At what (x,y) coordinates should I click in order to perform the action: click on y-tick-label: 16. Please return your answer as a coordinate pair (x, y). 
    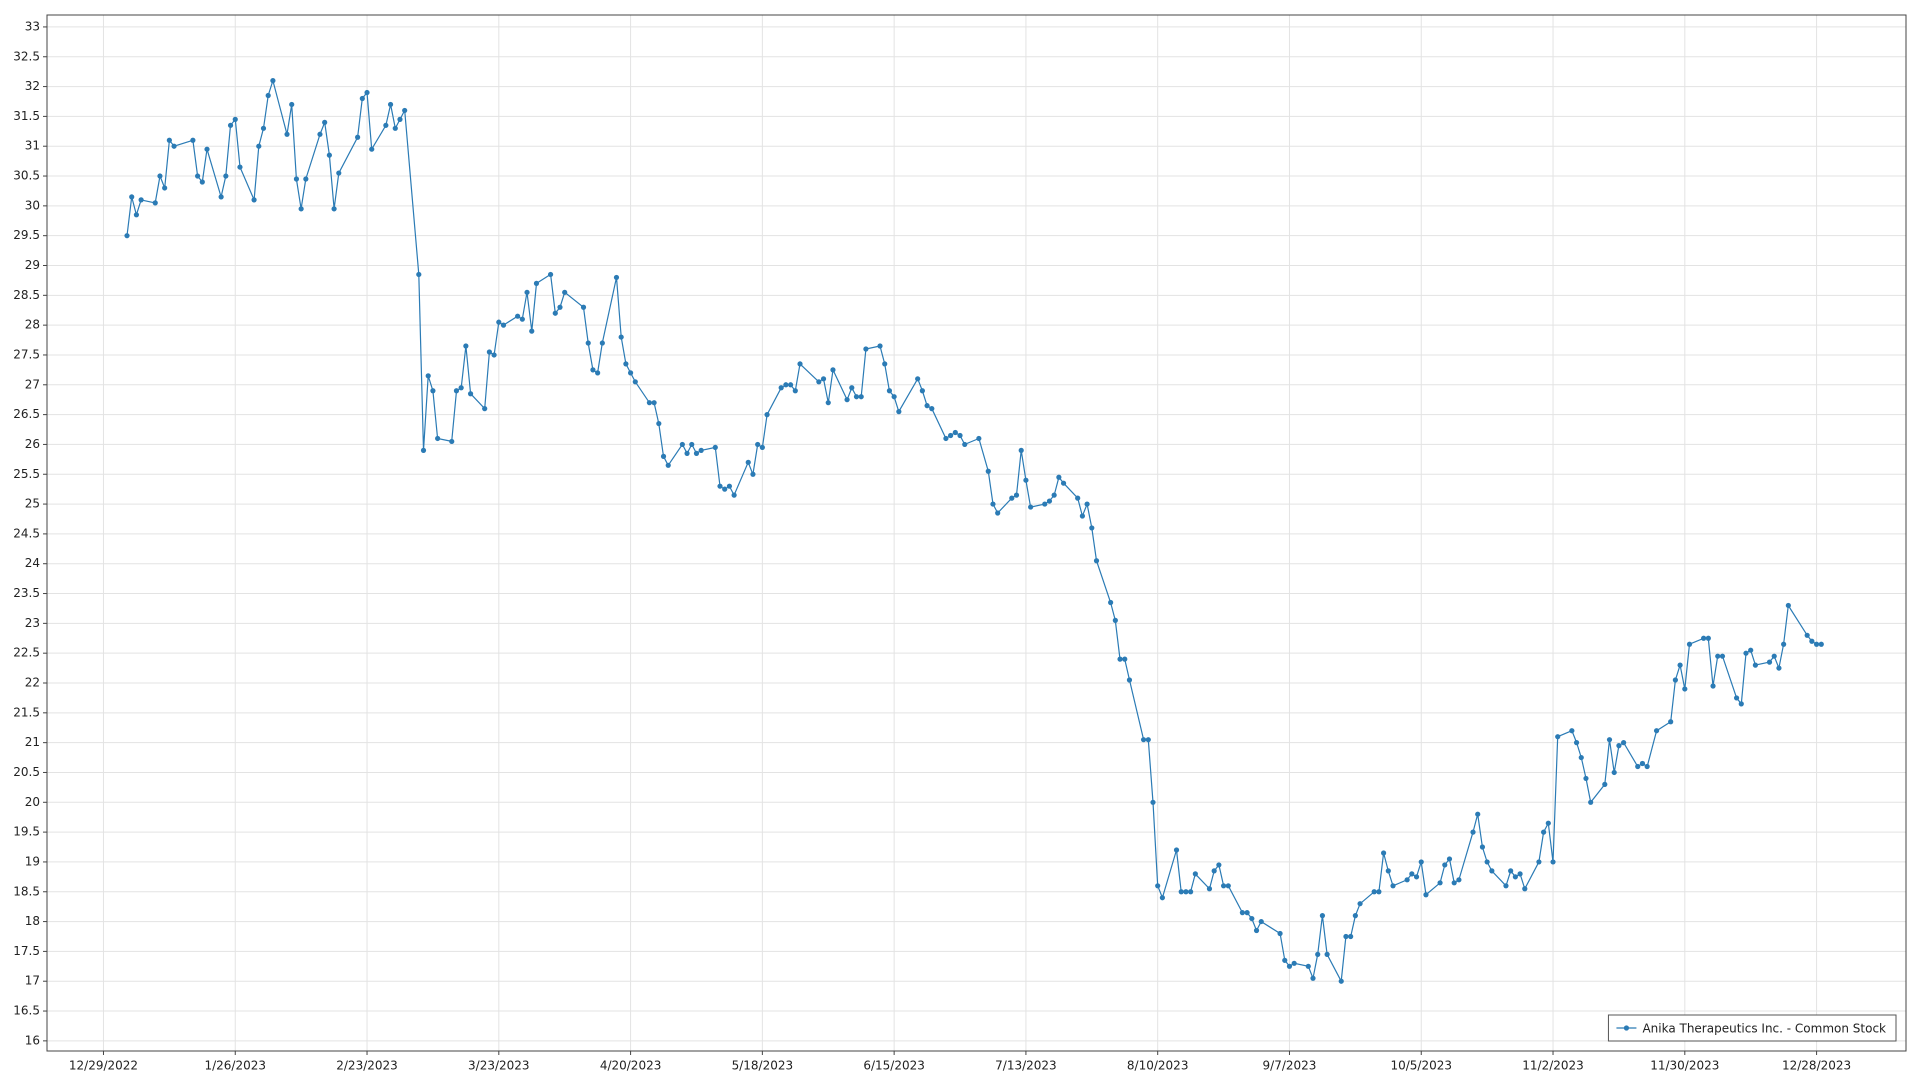
    Looking at the image, I should click on (32, 1040).